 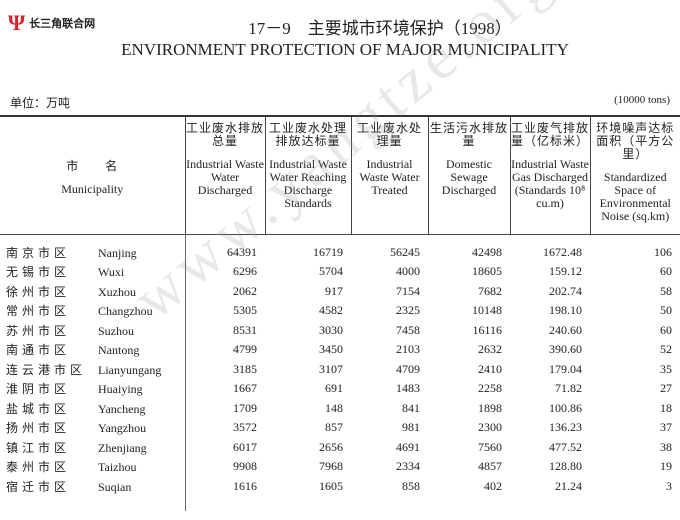 I want to click on value-cell: 2062, so click(x=245, y=290).